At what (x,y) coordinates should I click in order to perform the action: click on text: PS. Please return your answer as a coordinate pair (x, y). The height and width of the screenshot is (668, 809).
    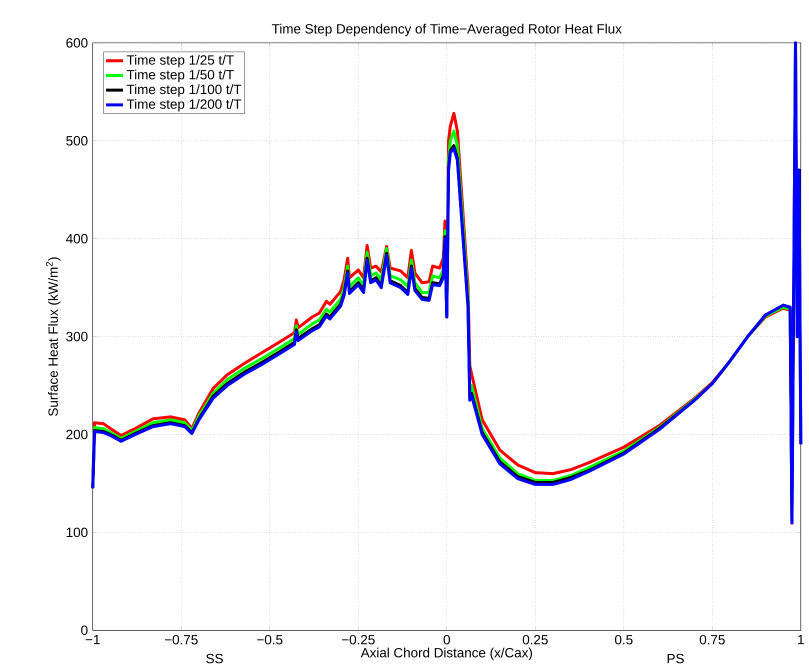
    Looking at the image, I should click on (676, 659).